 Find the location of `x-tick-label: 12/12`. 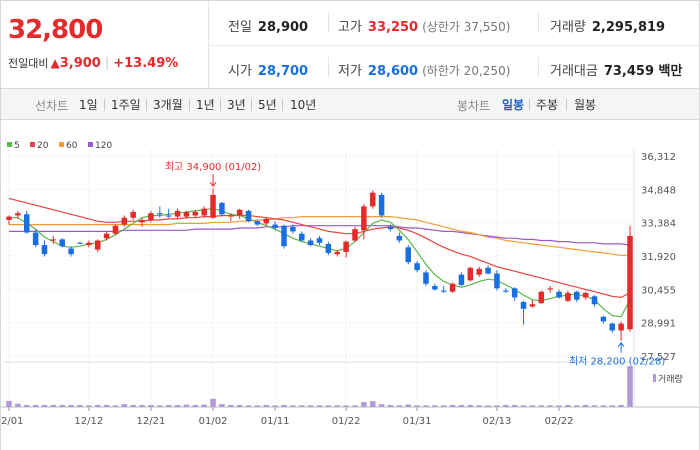

x-tick-label: 12/12 is located at coordinates (88, 421).